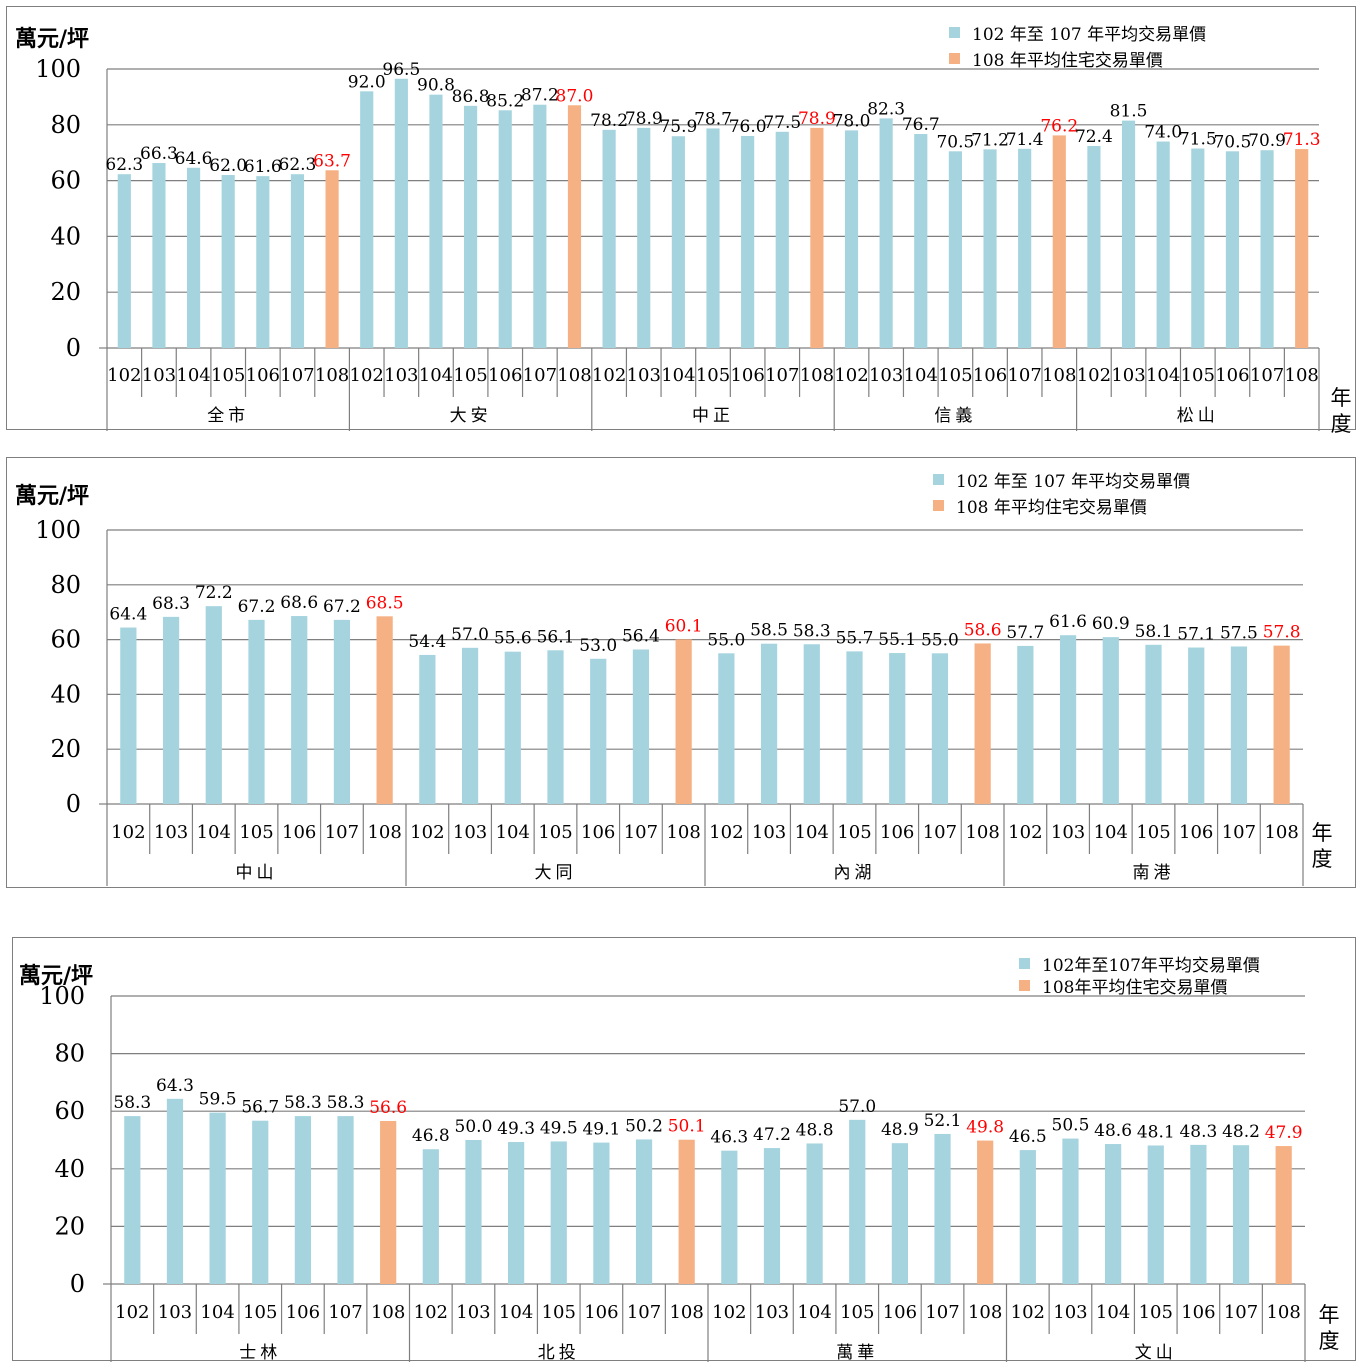  What do you see at coordinates (1156, 1132) in the screenshot?
I see `data-label: 48.1` at bounding box center [1156, 1132].